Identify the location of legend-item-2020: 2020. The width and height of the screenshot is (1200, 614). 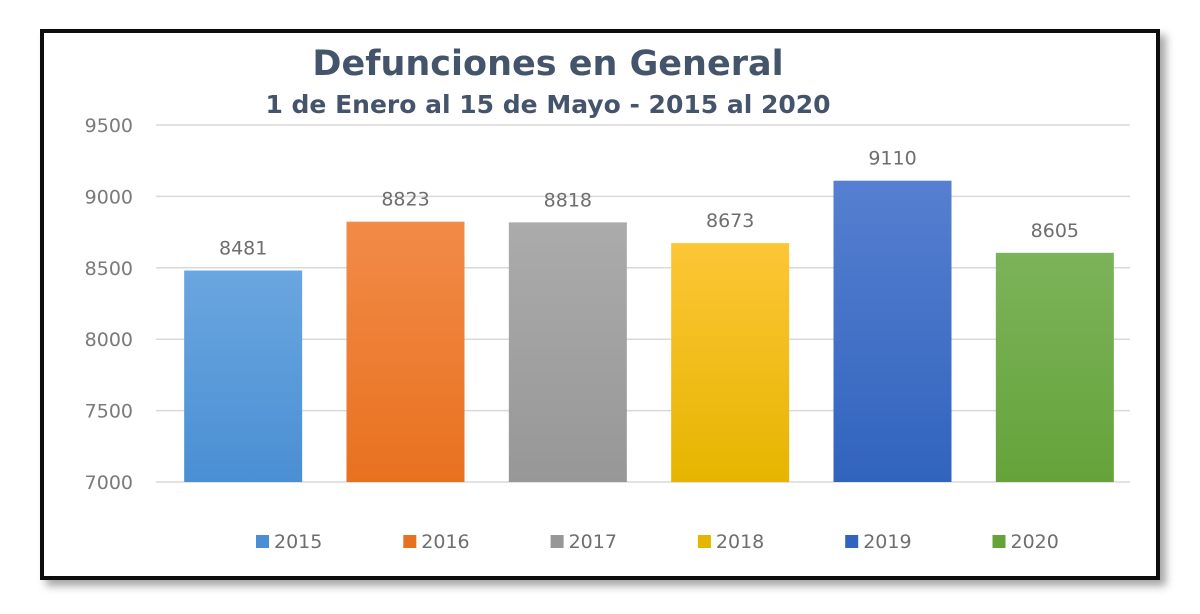
(1025, 542).